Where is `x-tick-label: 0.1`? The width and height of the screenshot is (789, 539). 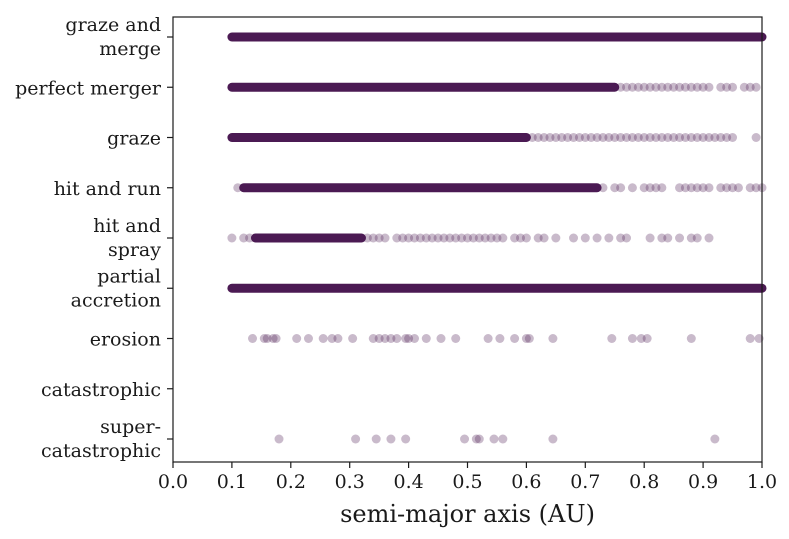 x-tick-label: 0.1 is located at coordinates (232, 482).